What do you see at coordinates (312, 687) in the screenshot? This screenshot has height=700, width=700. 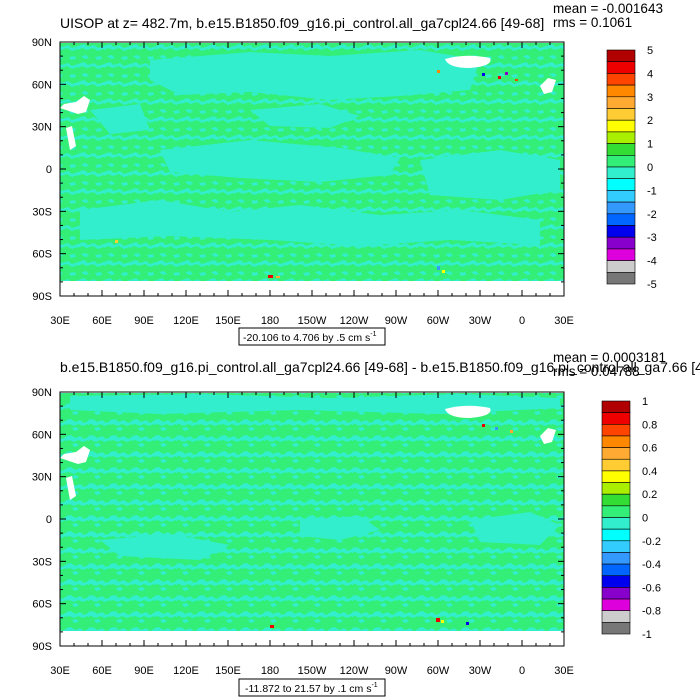 I see `range-label-box: -11.872 to 21.57 by .1 cm s-1` at bounding box center [312, 687].